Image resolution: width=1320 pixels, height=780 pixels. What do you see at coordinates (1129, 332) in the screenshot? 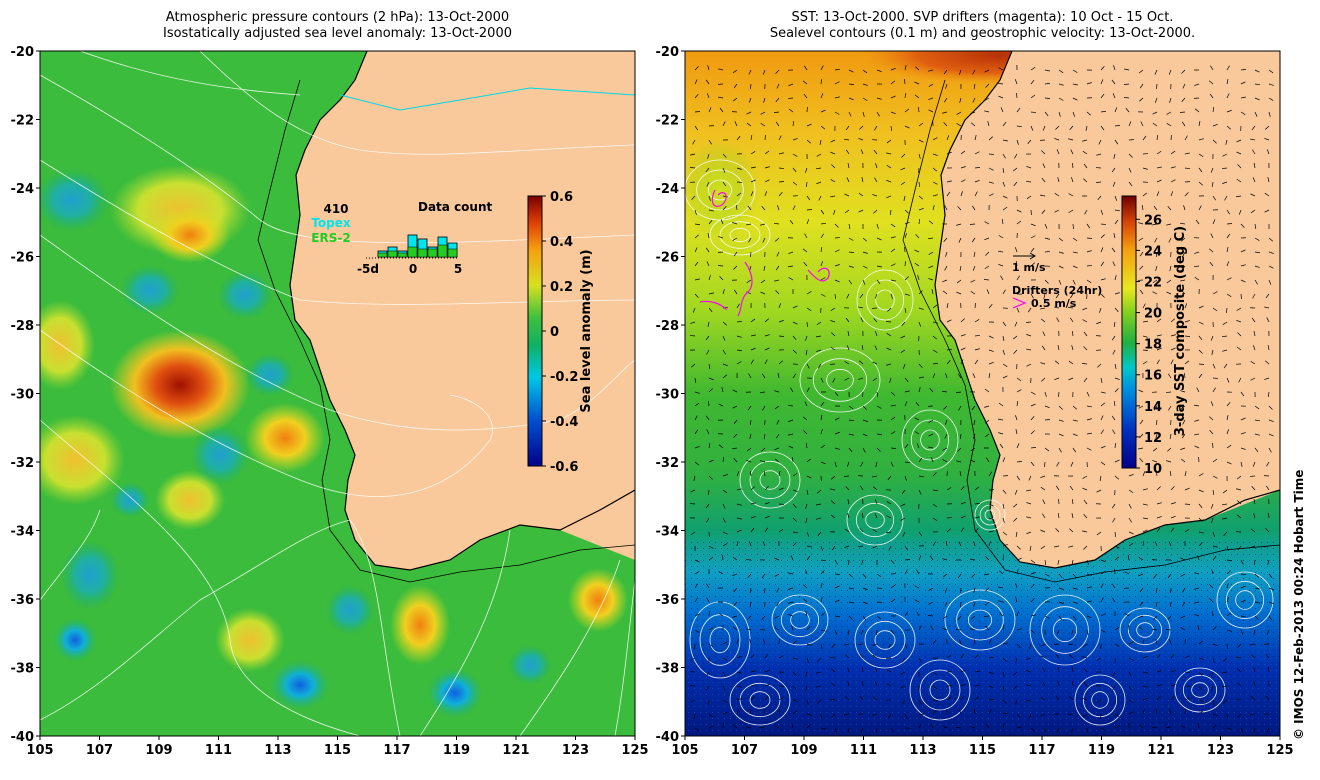
I see `sst-colorbar-scale` at bounding box center [1129, 332].